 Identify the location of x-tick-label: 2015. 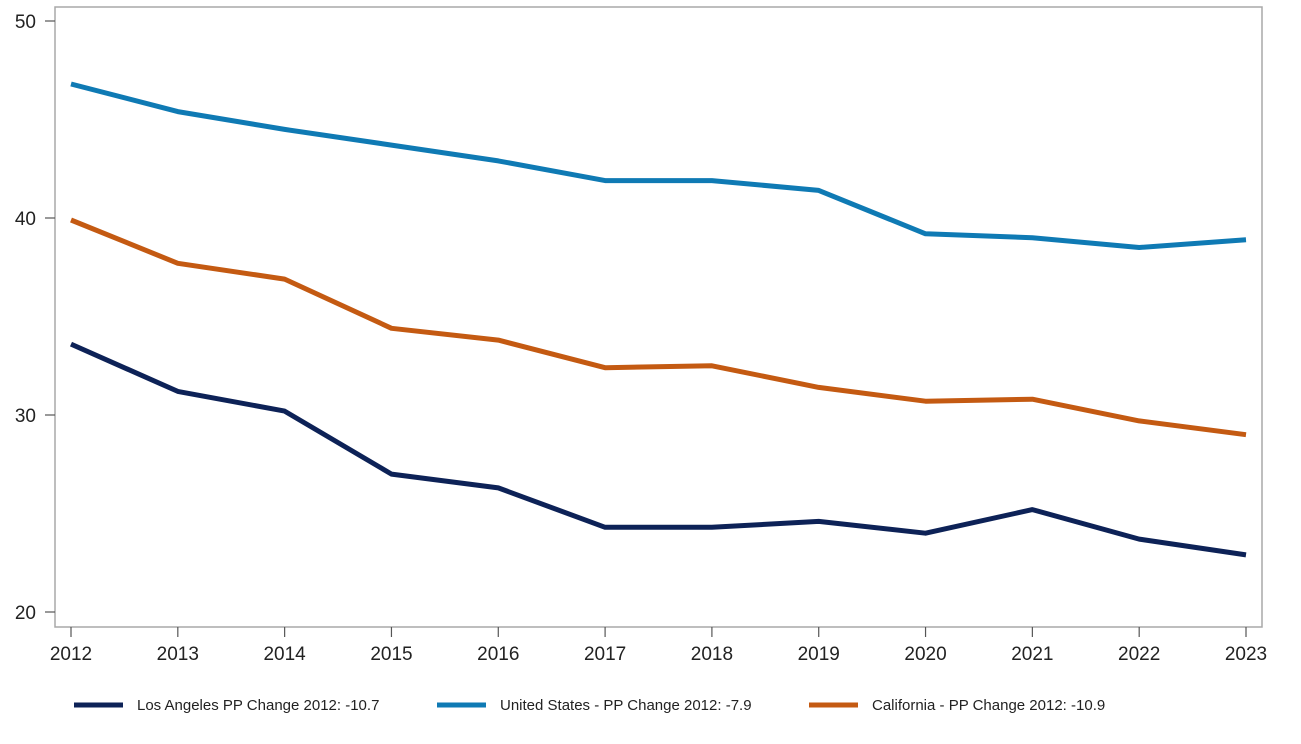
(391, 654).